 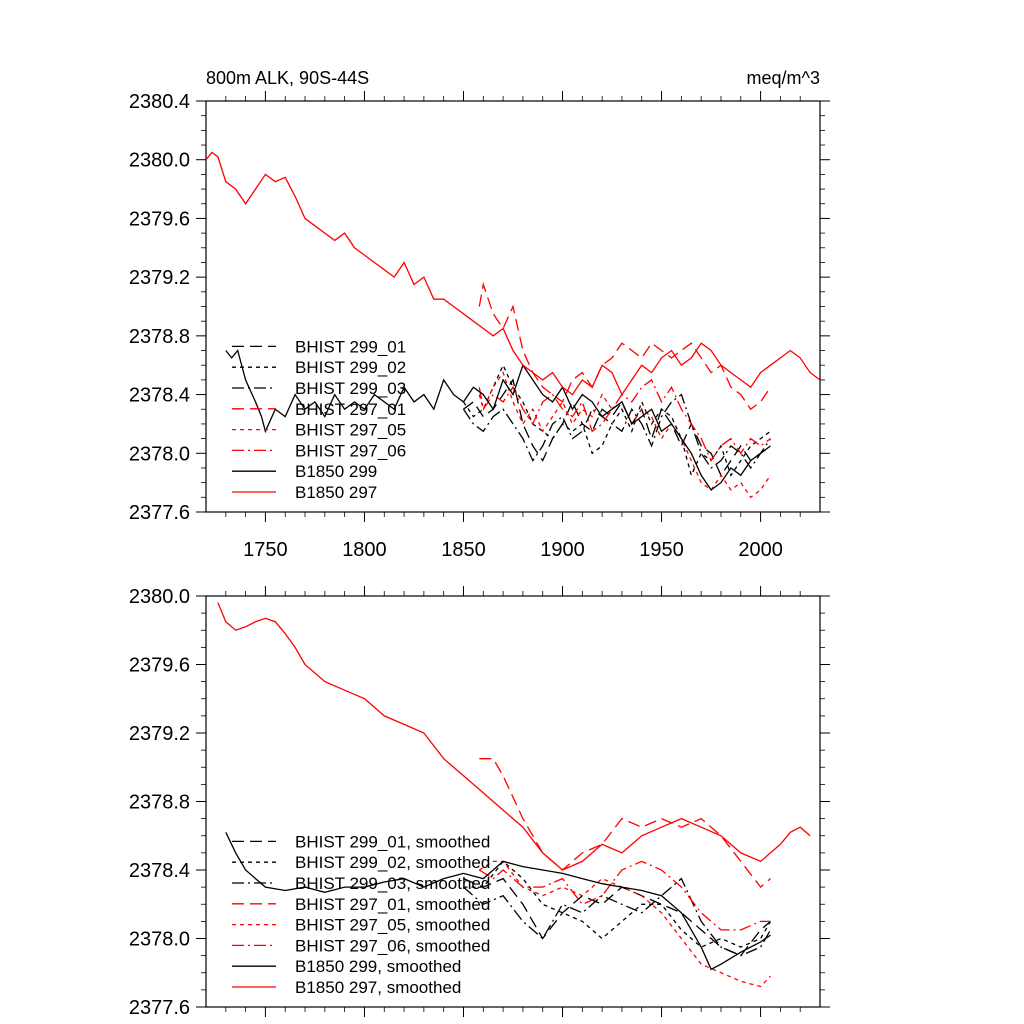 I want to click on legend-label-7: B1850 297, so click(x=336, y=492).